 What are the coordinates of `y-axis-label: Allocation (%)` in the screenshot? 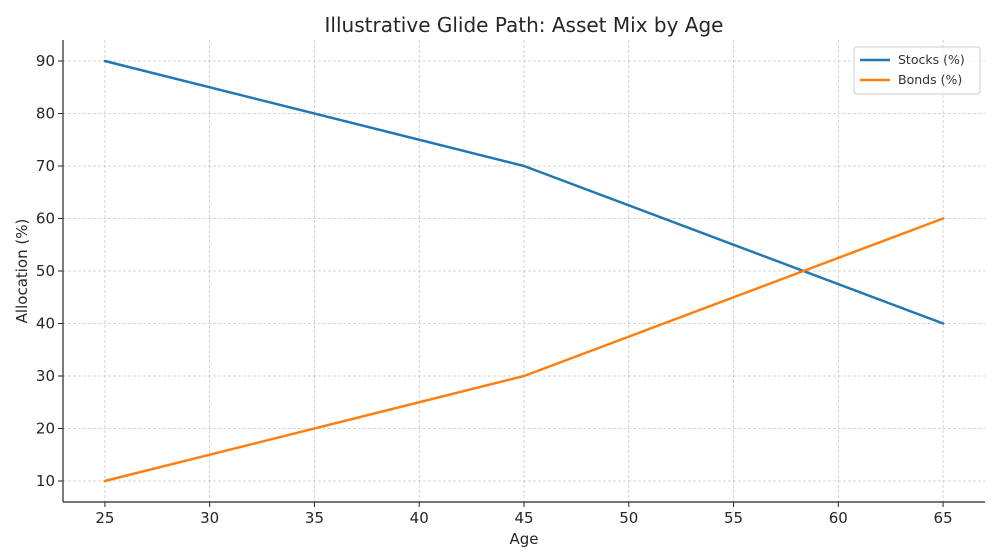 It's located at (22, 271).